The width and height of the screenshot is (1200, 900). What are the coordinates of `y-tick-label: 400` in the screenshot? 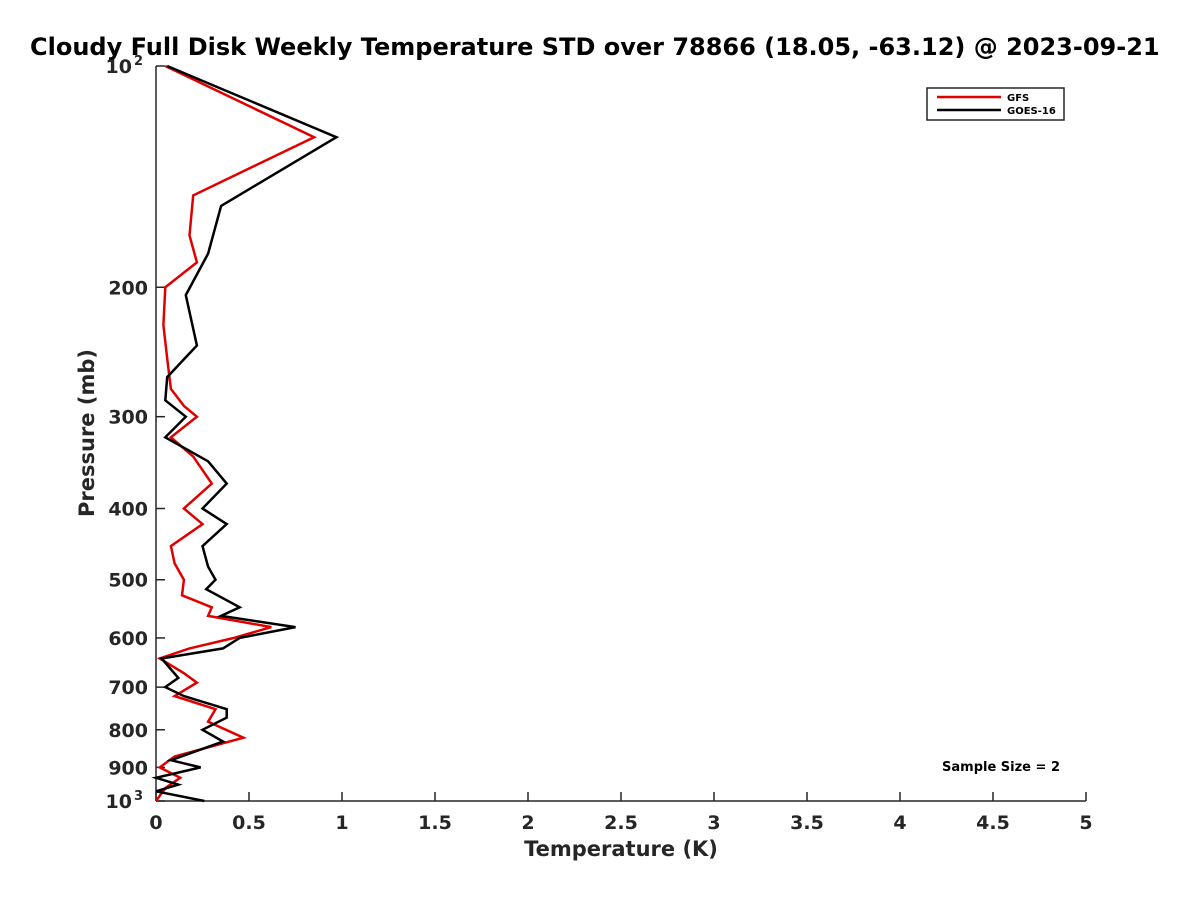 It's located at (128, 510).